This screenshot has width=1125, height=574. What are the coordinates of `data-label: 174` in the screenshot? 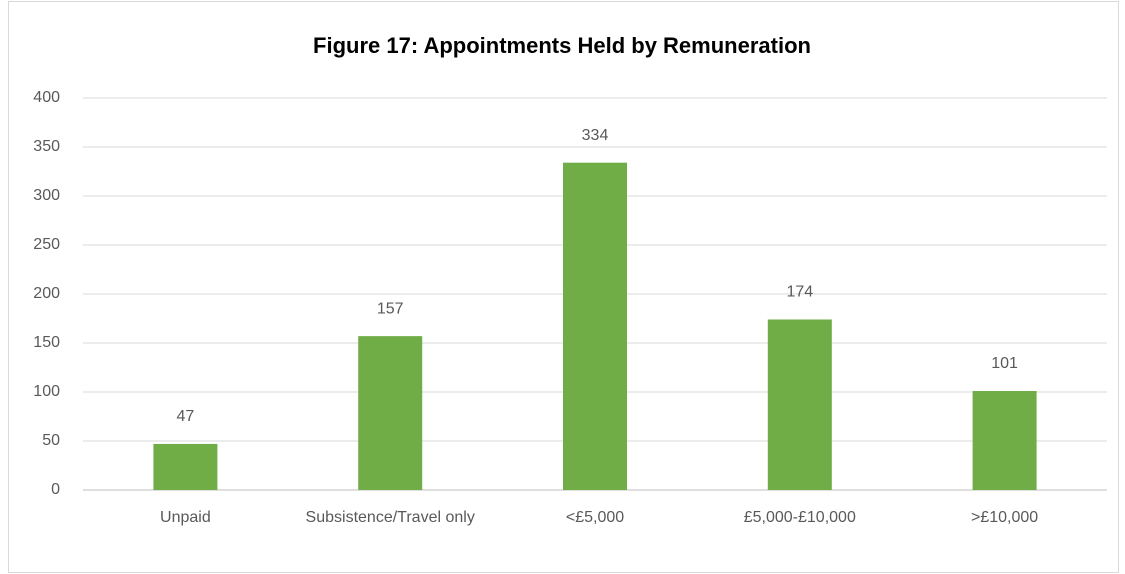 It's located at (799, 292).